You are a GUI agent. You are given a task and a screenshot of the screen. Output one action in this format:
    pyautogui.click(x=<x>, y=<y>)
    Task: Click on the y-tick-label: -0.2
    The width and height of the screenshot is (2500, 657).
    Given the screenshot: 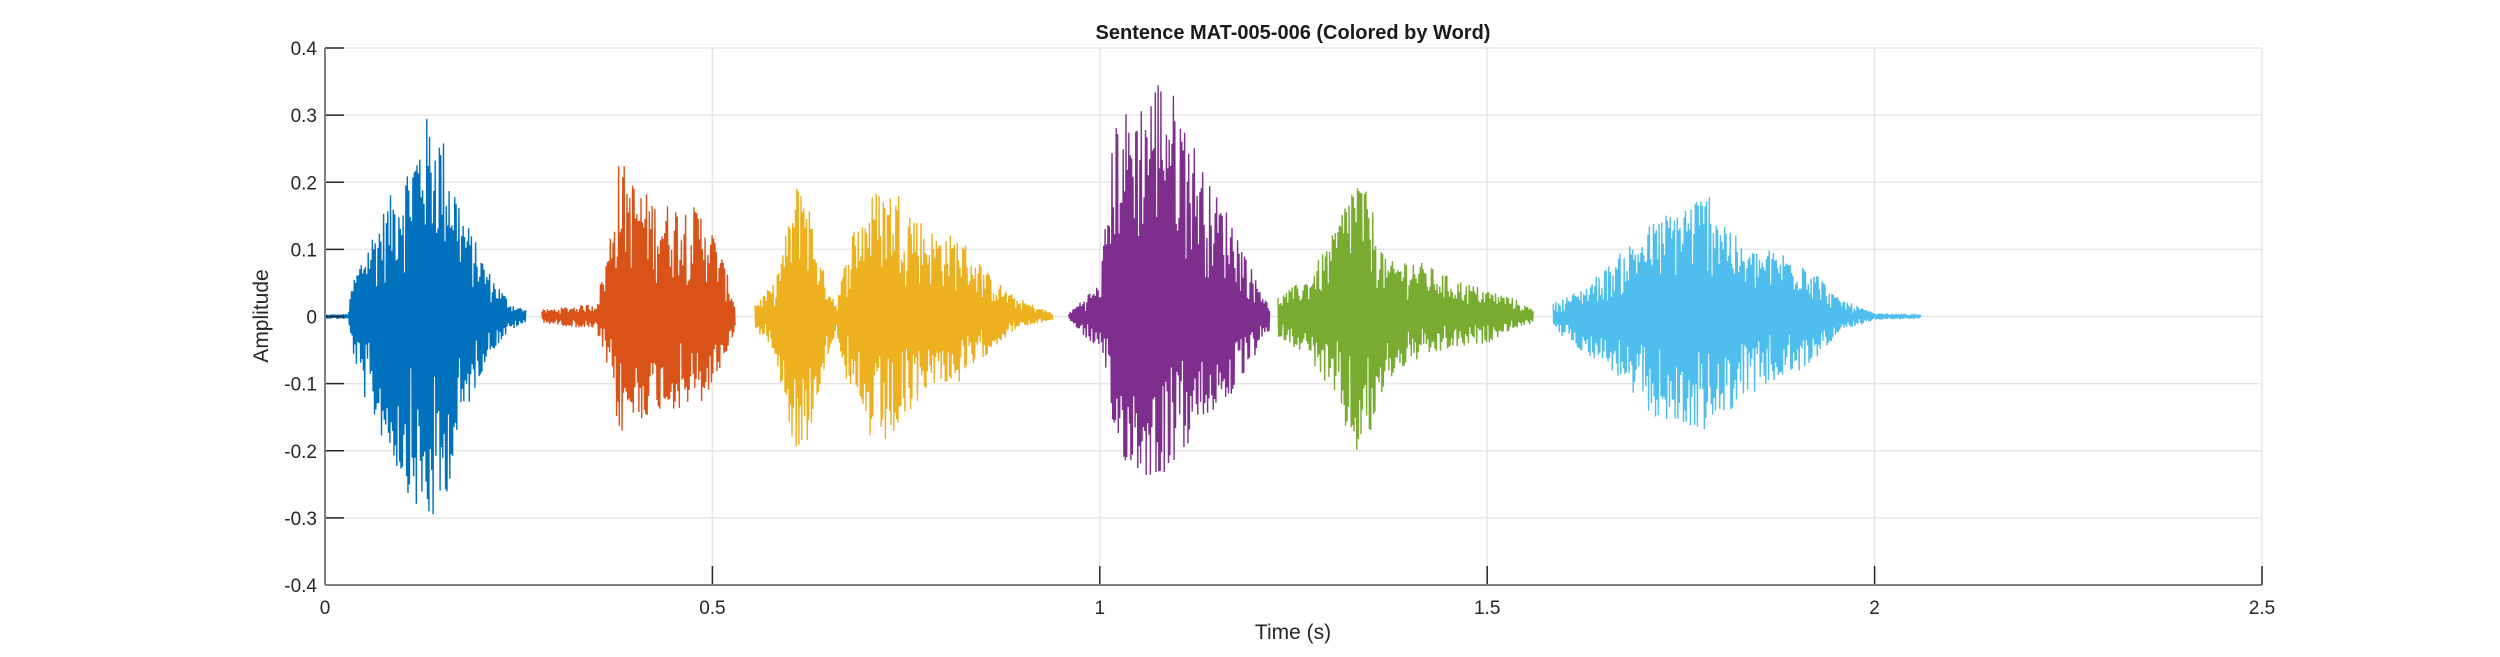 What is the action you would take?
    pyautogui.click(x=300, y=452)
    